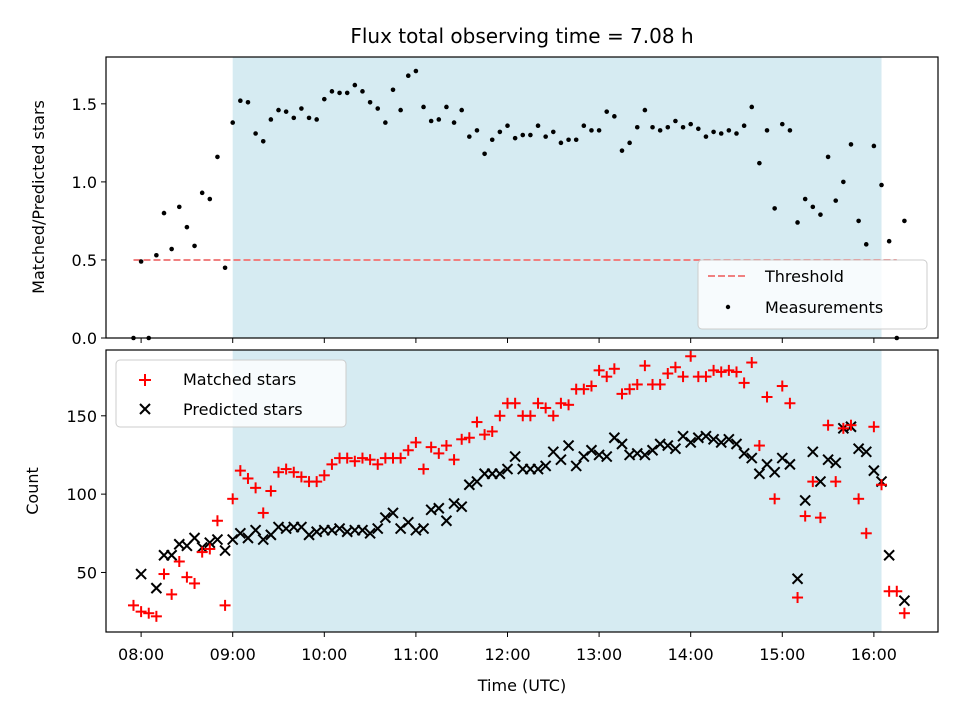  I want to click on x-tick-label: 13:00, so click(599, 654).